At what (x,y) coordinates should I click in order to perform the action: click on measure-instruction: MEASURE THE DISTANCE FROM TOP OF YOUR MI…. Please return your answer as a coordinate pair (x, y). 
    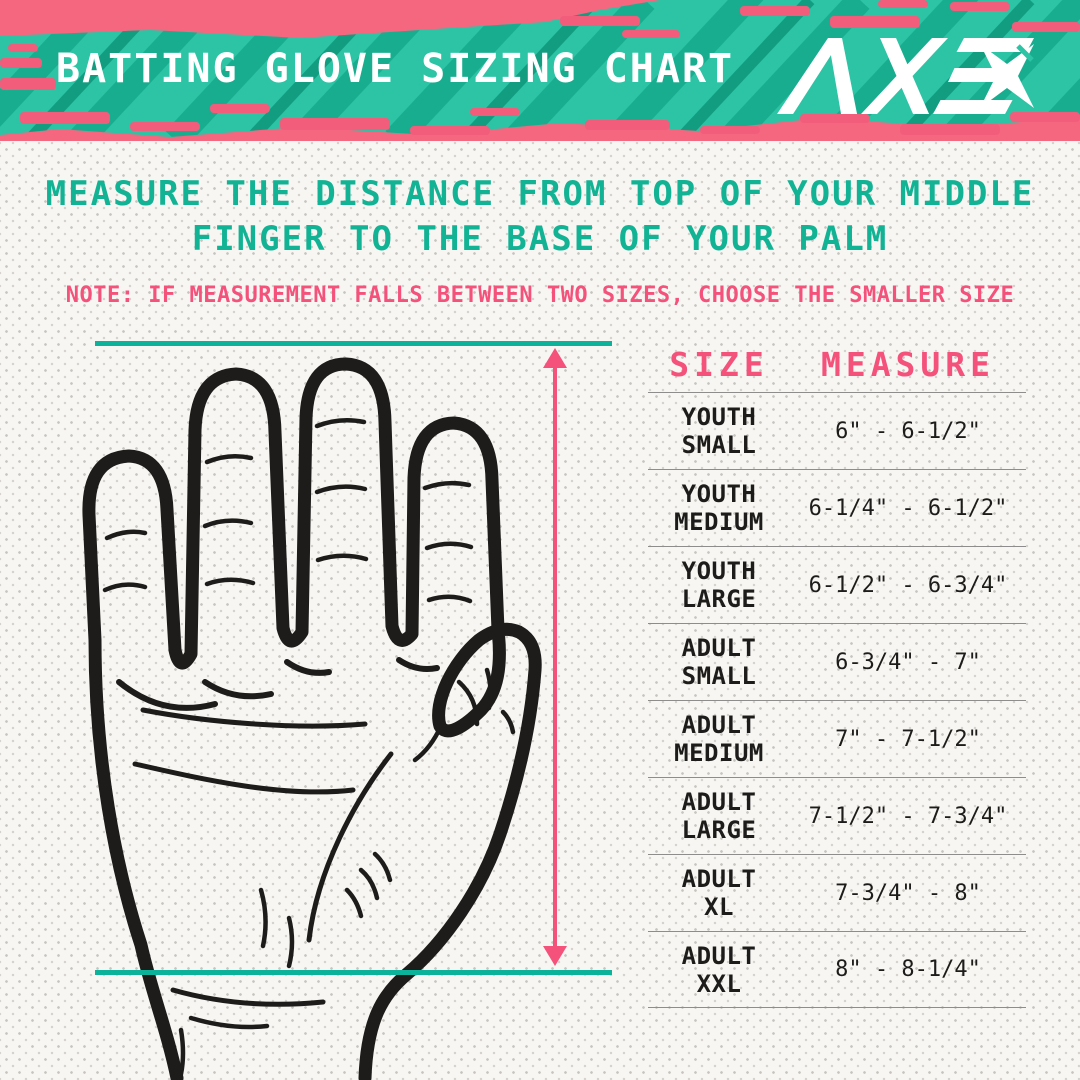
    Looking at the image, I should click on (540, 217).